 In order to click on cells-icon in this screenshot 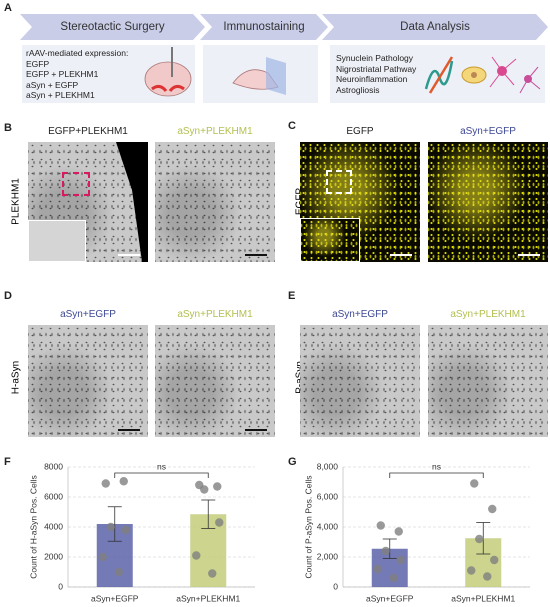, I will do `click(482, 75)`.